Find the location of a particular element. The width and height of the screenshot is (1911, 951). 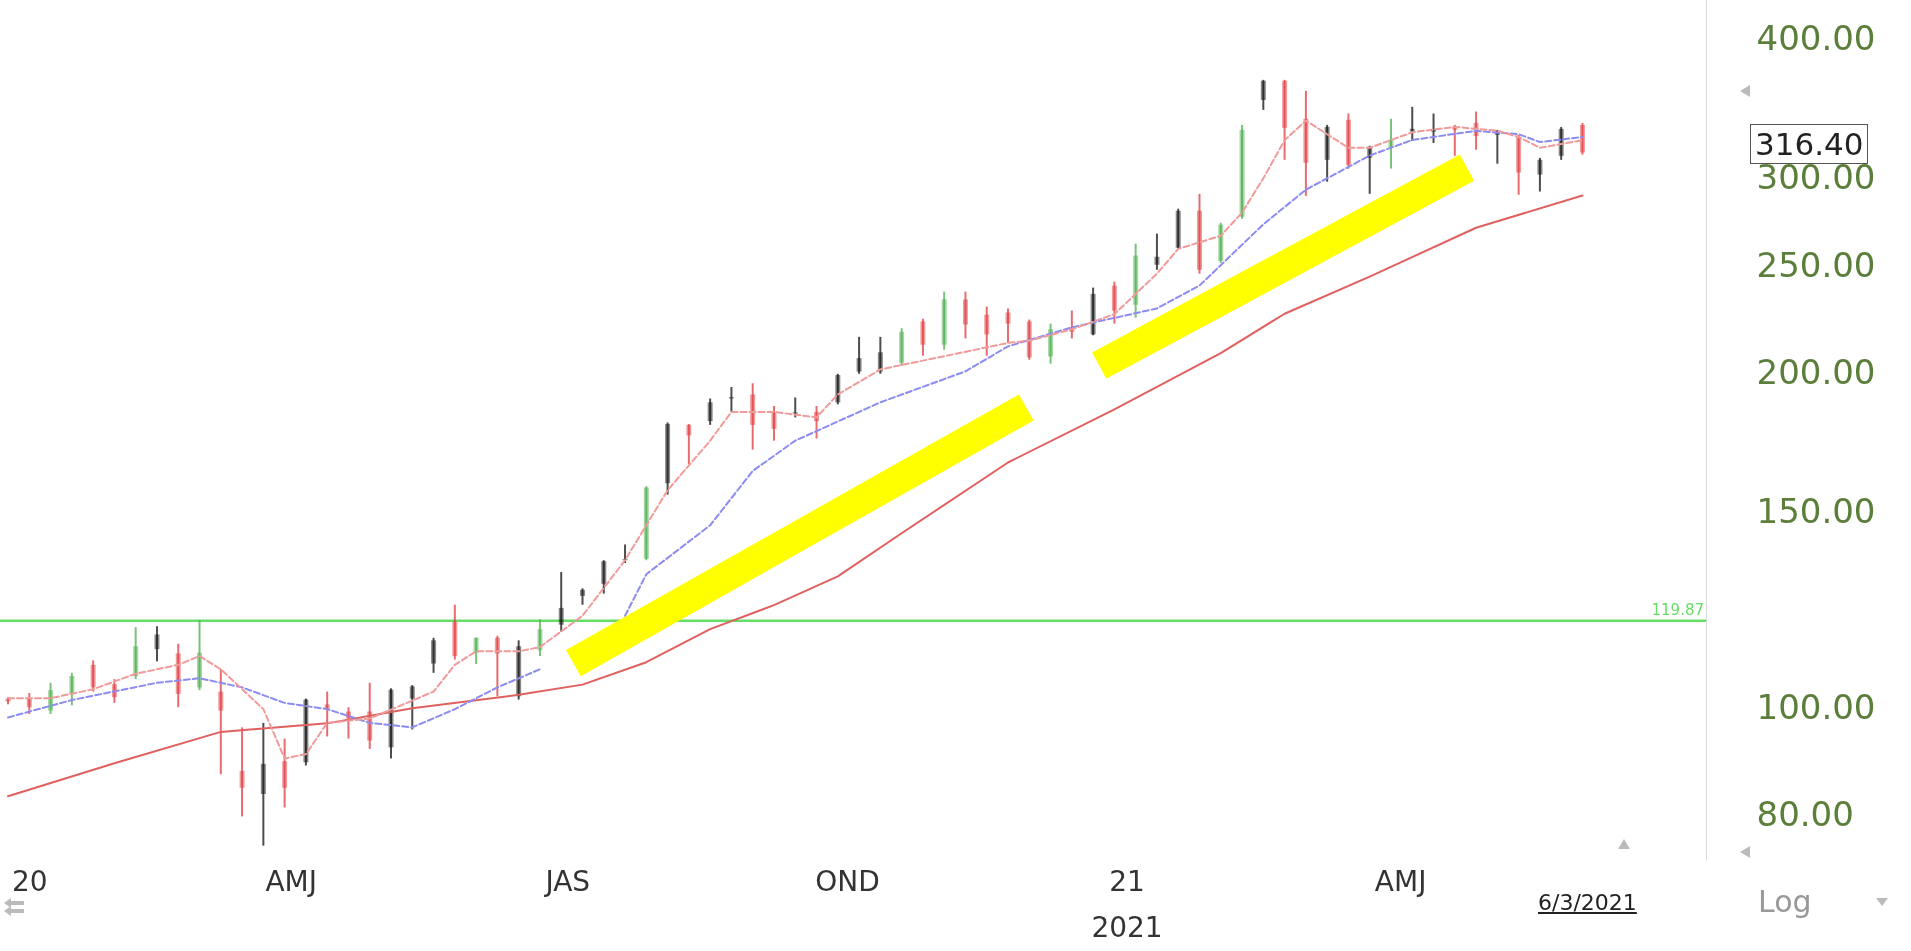

y-tick-label: 100.00 is located at coordinates (1816, 706).